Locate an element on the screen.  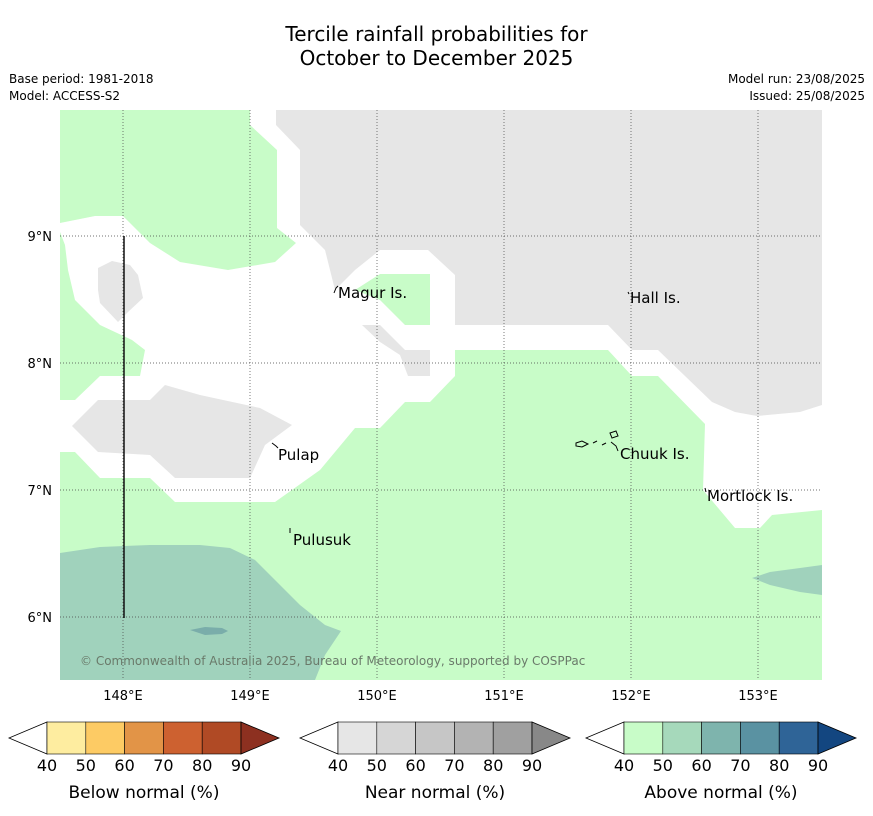
above-normal-colorbar-tick: 50 is located at coordinates (663, 765).